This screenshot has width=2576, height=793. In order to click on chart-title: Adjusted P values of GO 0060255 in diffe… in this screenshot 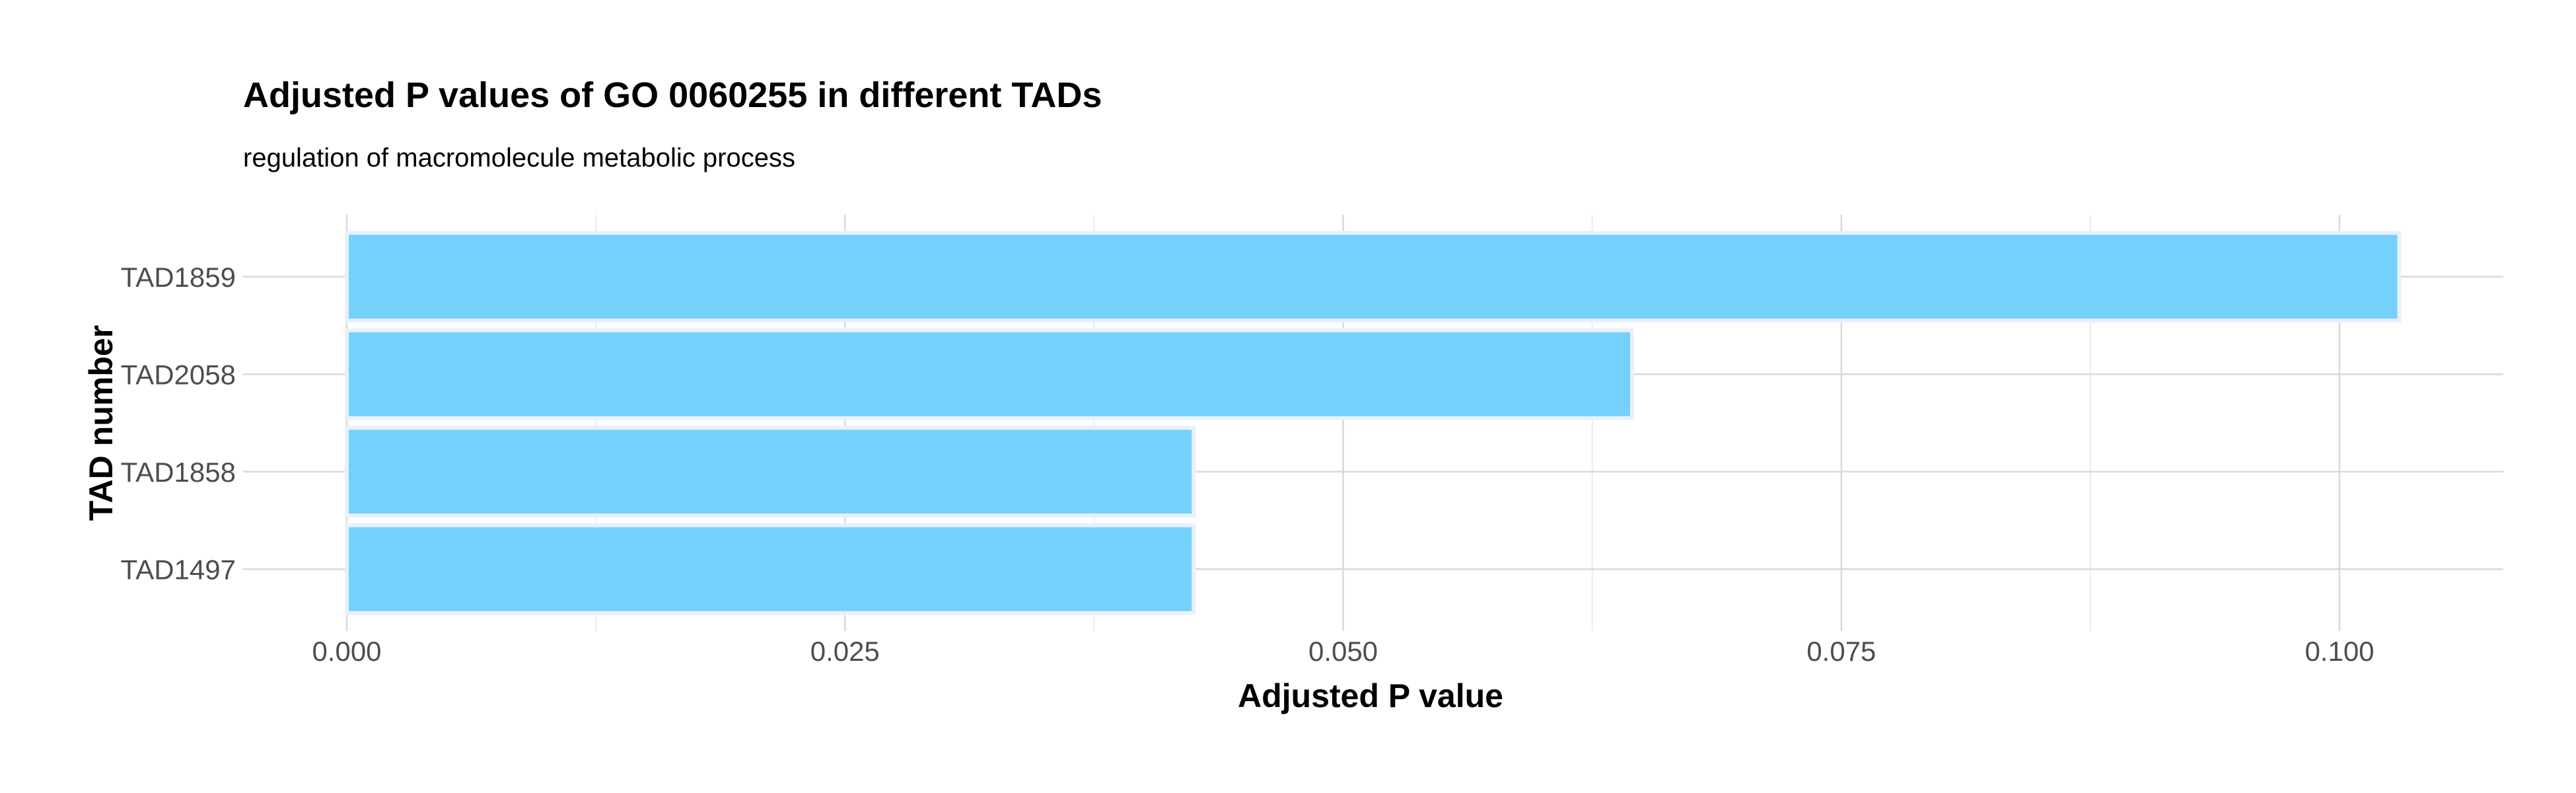, I will do `click(673, 95)`.